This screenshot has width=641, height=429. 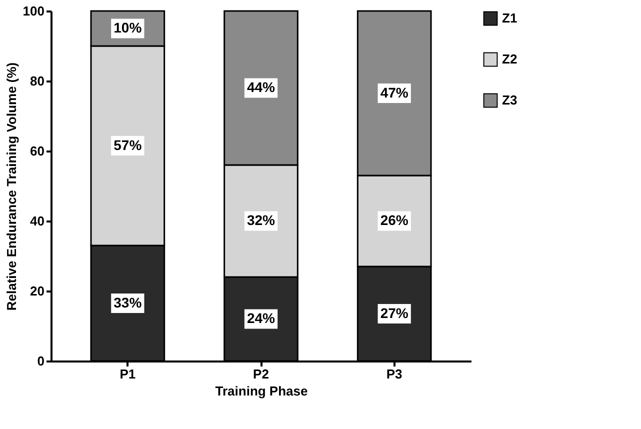 What do you see at coordinates (37, 221) in the screenshot?
I see `y-tick-label: 40` at bounding box center [37, 221].